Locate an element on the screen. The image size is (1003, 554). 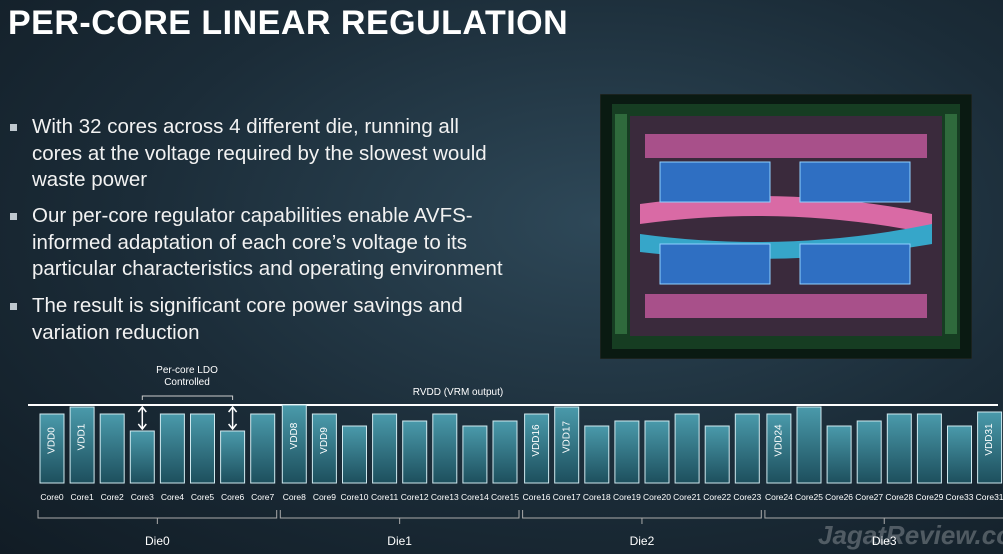
vdd-label: VDD17 is located at coordinates (566, 436).